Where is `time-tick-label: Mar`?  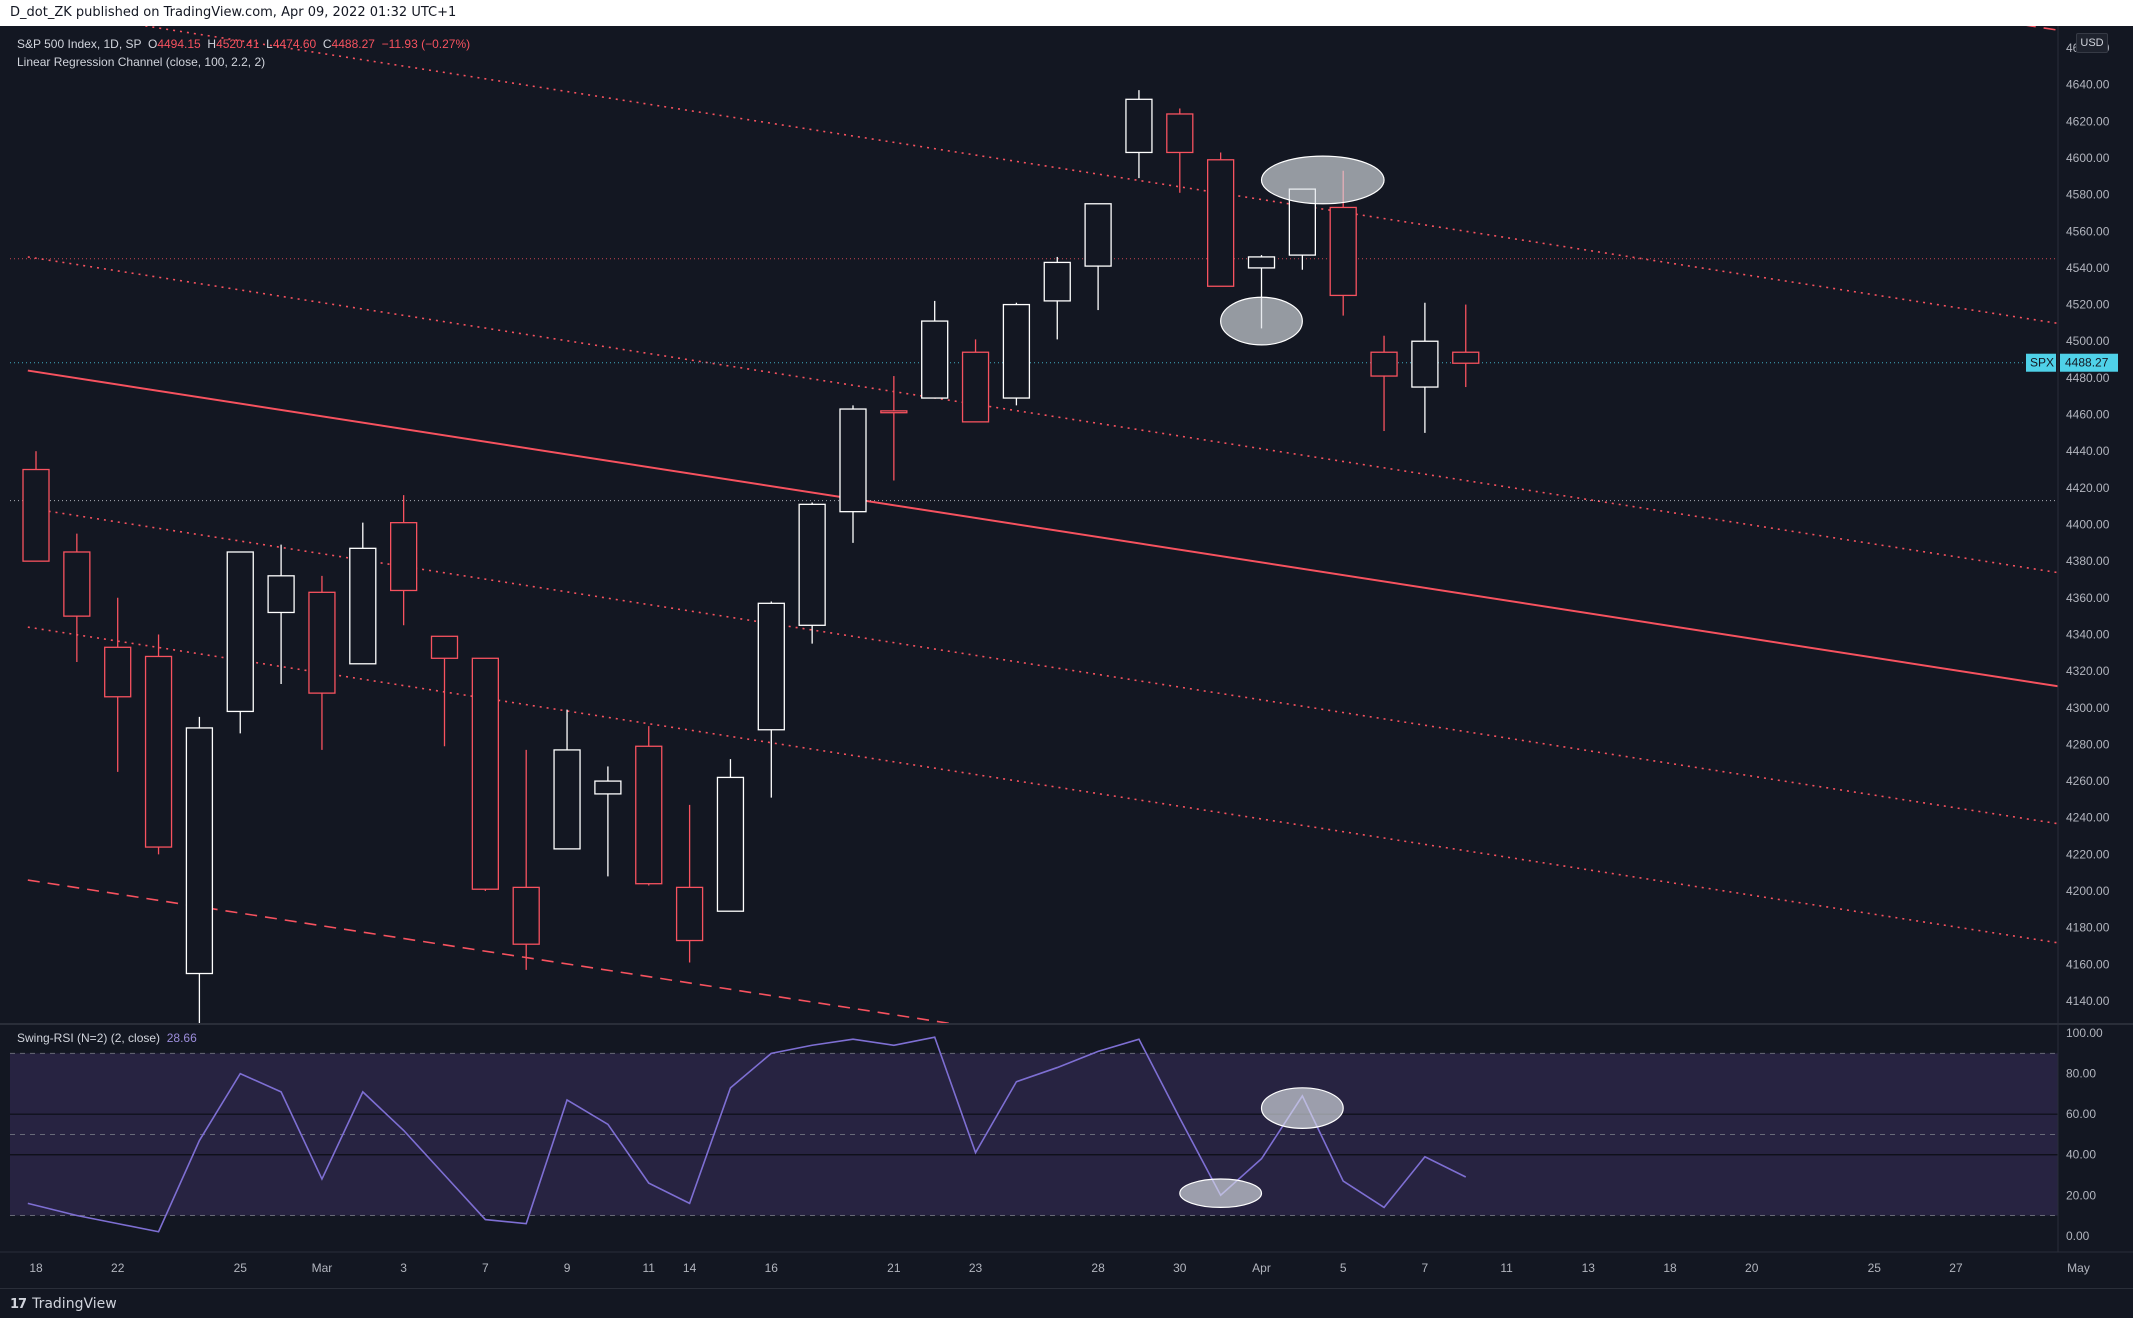
time-tick-label: Mar is located at coordinates (322, 1268).